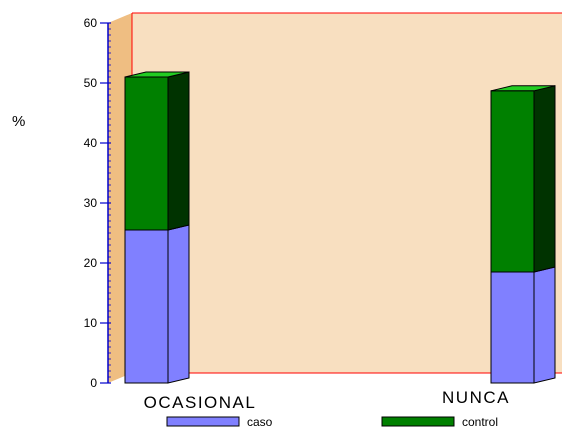 The height and width of the screenshot is (429, 562). What do you see at coordinates (200, 402) in the screenshot?
I see `x-tick-label: OCASIONAL` at bounding box center [200, 402].